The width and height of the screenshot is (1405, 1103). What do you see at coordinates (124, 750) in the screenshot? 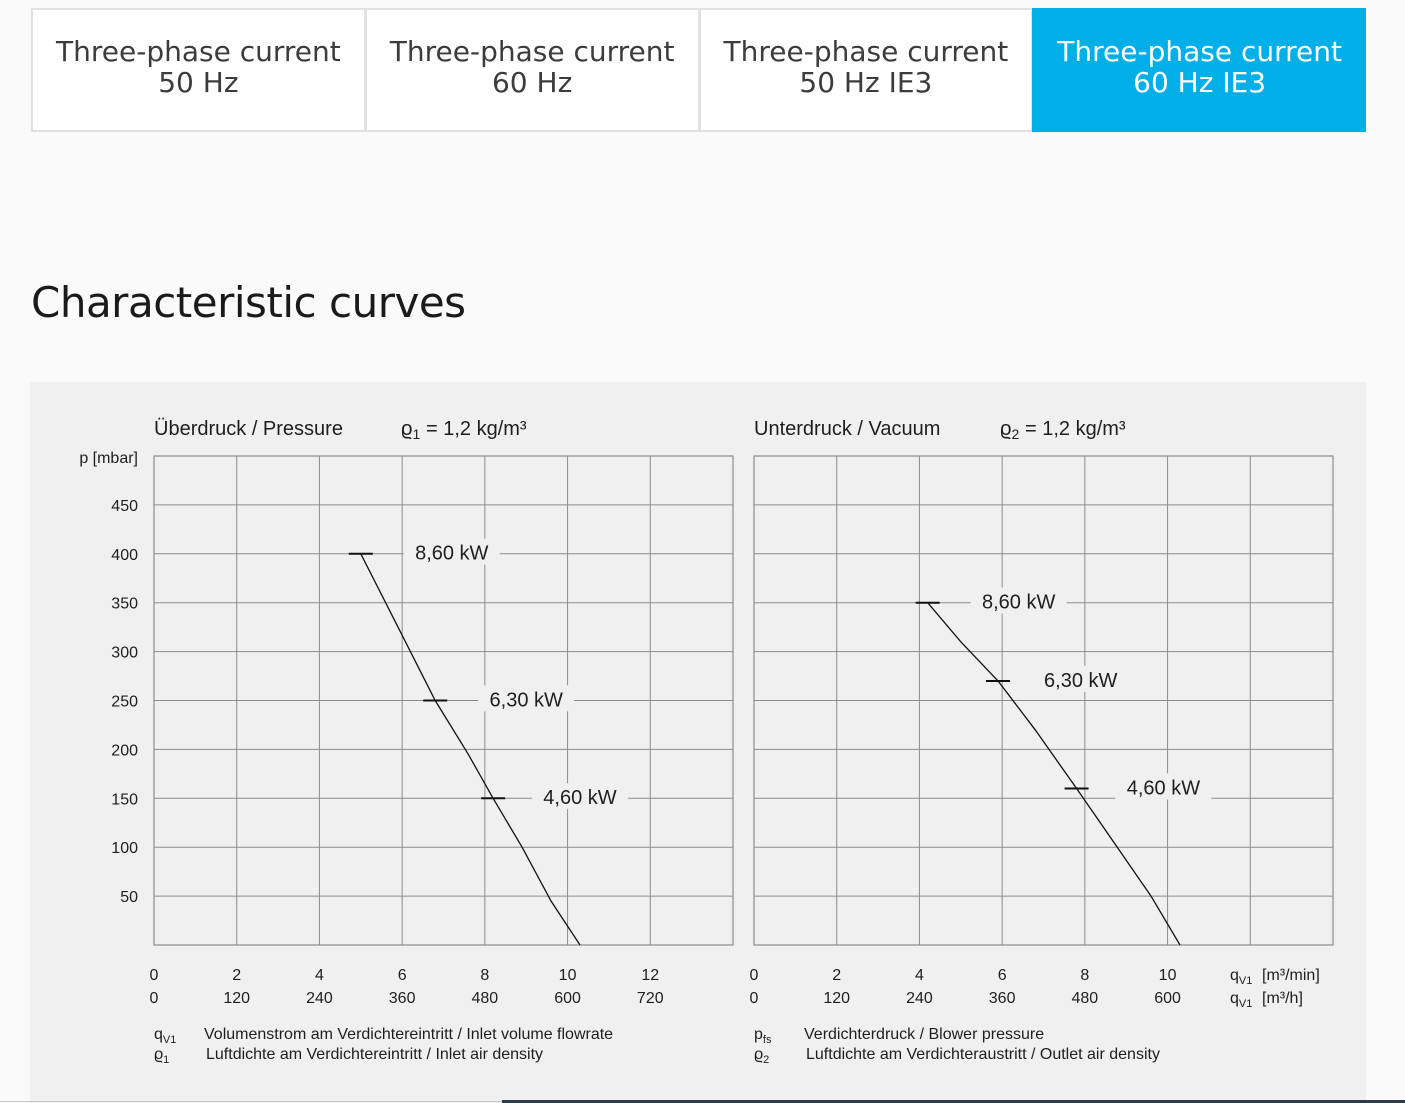
I see `y-tick-label: 200` at bounding box center [124, 750].